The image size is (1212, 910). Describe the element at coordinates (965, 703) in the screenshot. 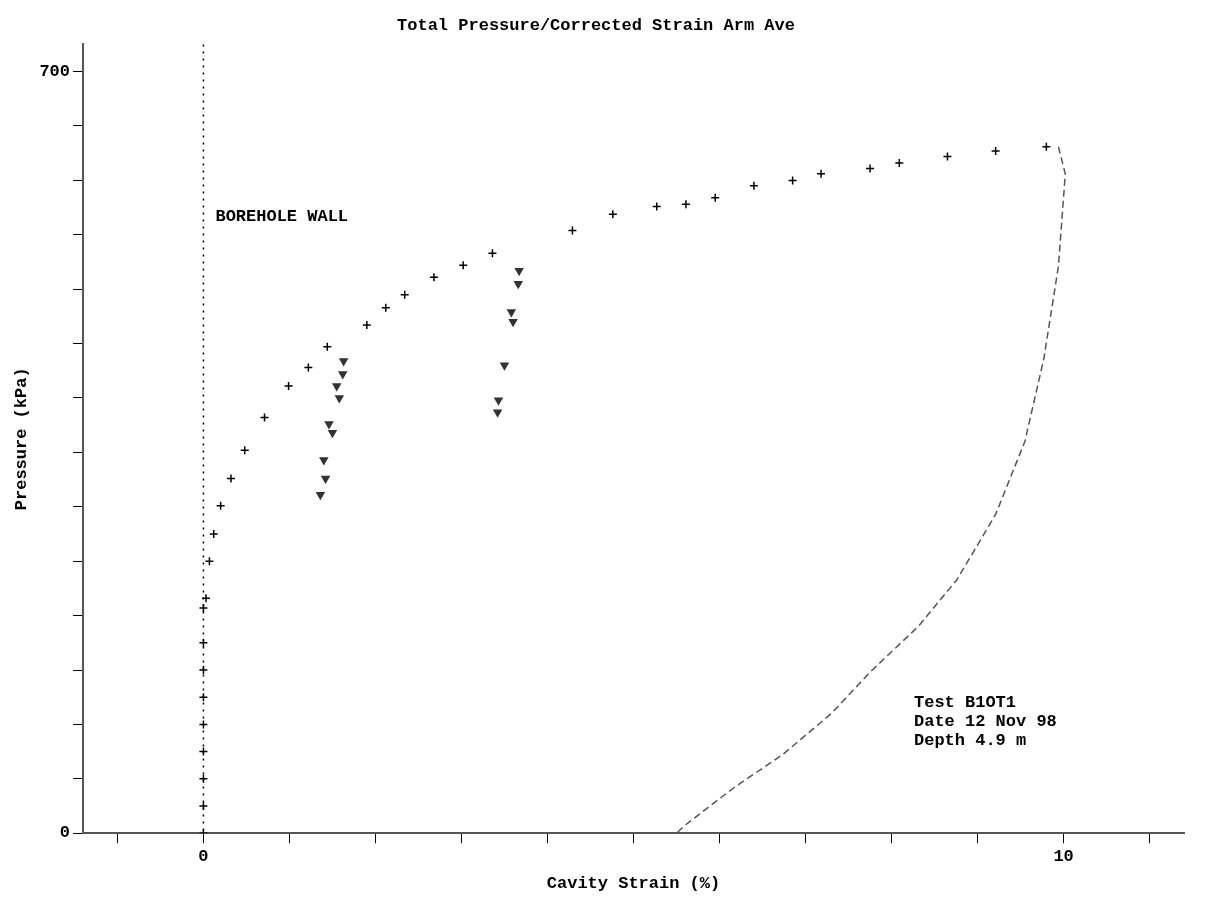

I see `annotation: Test B1OT1` at that location.